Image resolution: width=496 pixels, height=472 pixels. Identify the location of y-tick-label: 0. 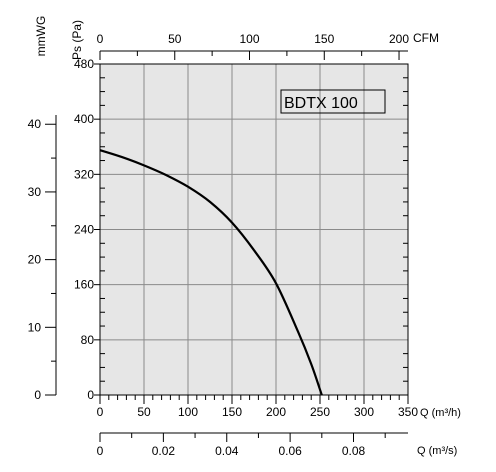
(90, 395).